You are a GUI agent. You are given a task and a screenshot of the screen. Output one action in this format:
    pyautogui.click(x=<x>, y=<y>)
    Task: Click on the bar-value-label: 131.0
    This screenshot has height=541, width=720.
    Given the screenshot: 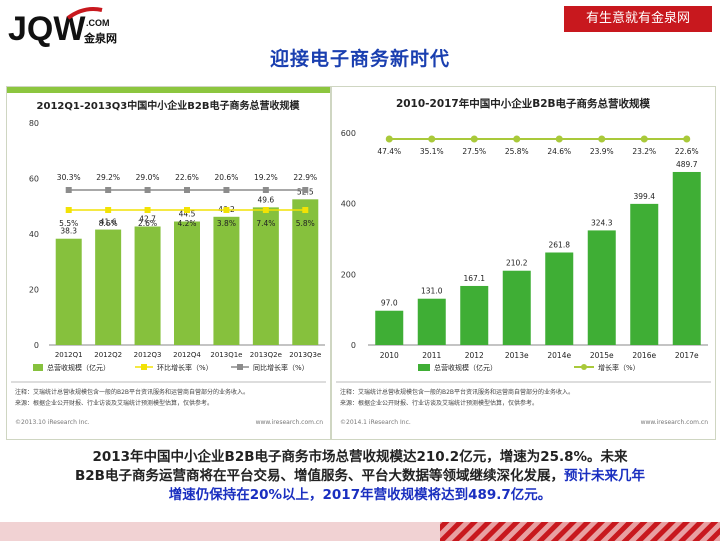 What is the action you would take?
    pyautogui.click(x=432, y=291)
    